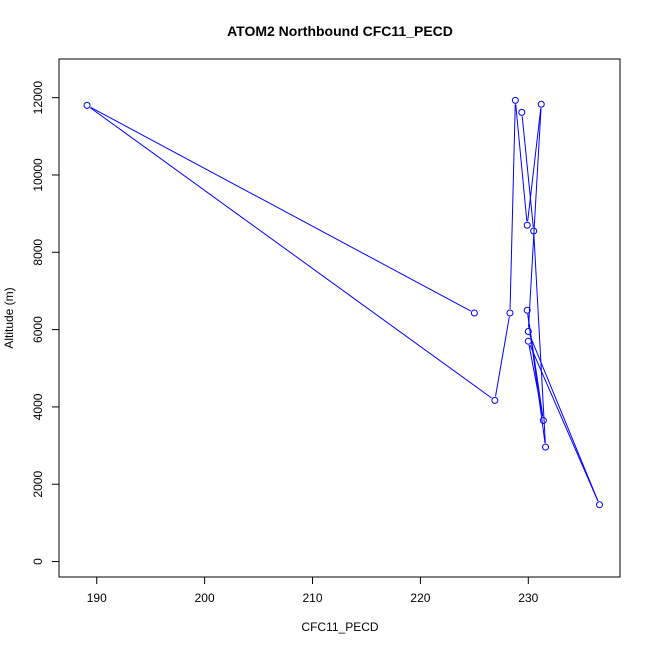 This screenshot has height=650, width=650. What do you see at coordinates (528, 598) in the screenshot?
I see `x-tick-label: 230` at bounding box center [528, 598].